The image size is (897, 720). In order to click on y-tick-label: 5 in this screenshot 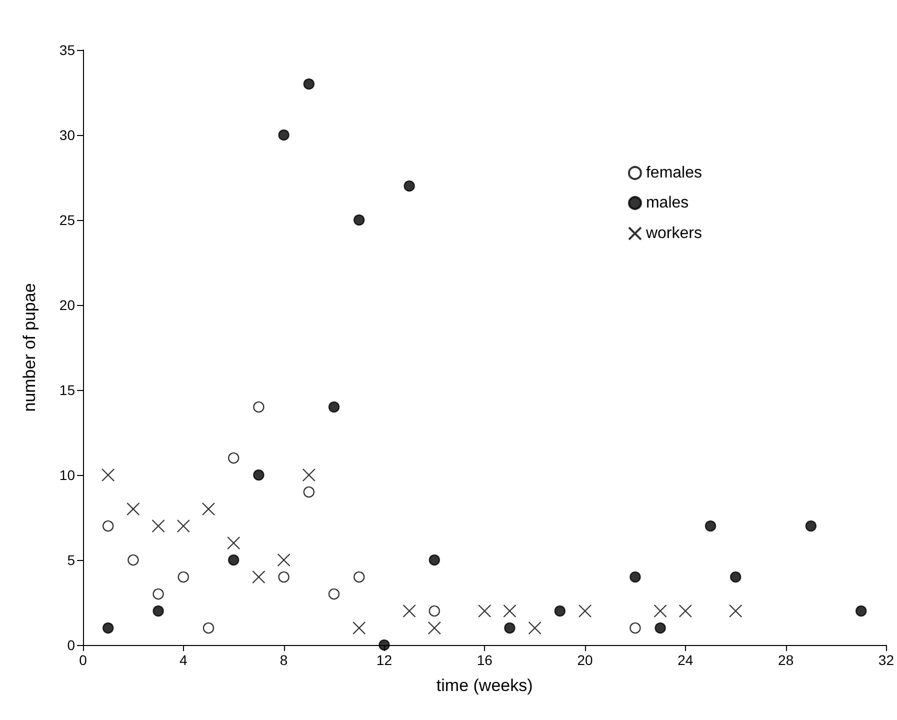, I will do `click(71, 560)`.